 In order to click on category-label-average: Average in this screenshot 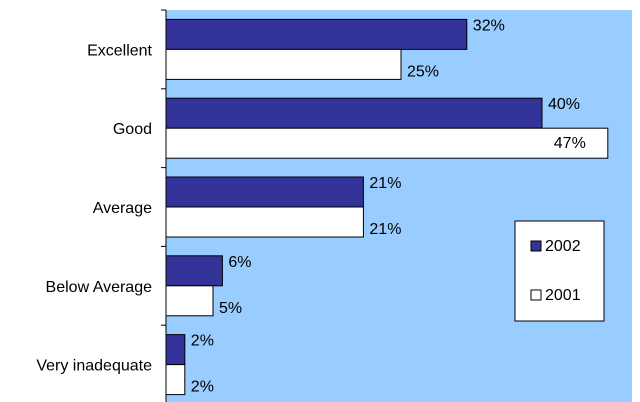, I will do `click(122, 208)`.